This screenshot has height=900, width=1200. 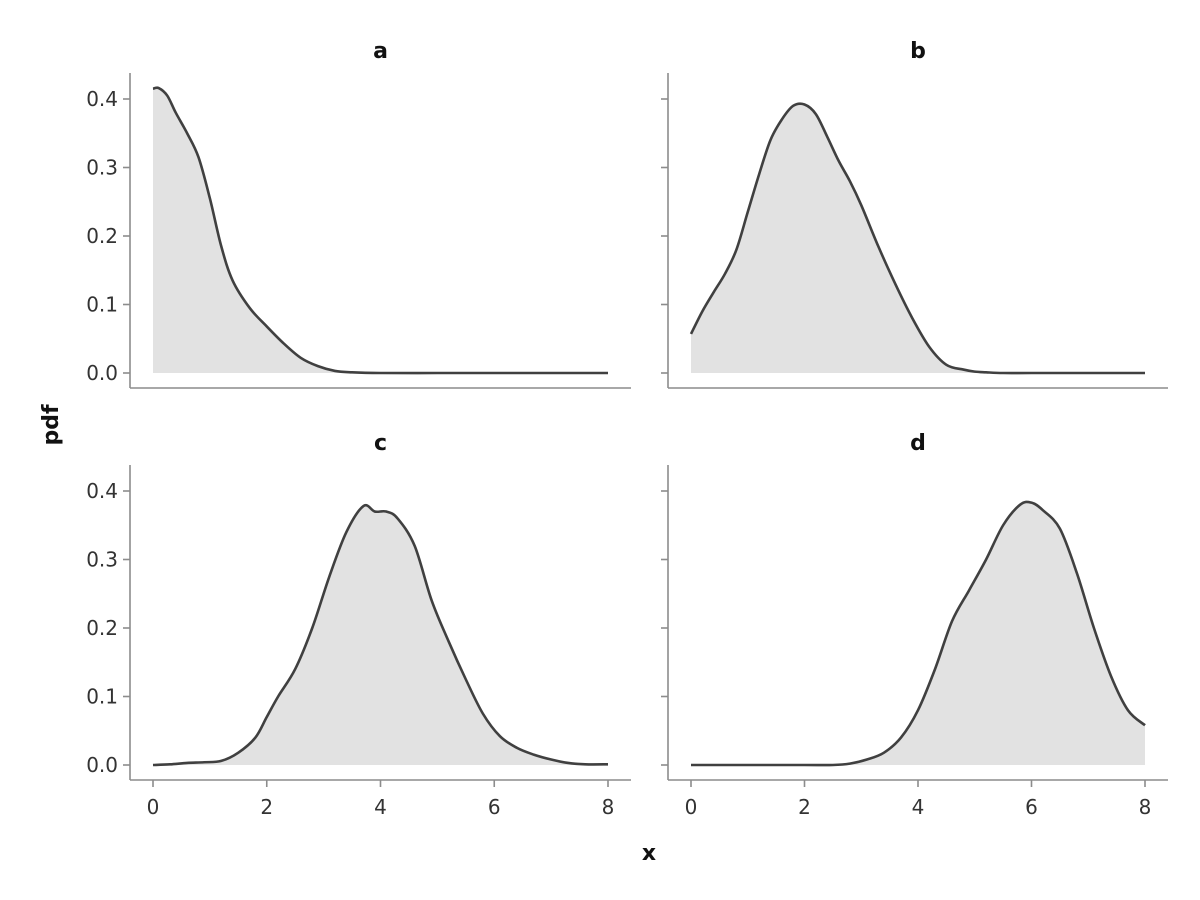 What do you see at coordinates (51, 424) in the screenshot?
I see `y-axis-title: pdf` at bounding box center [51, 424].